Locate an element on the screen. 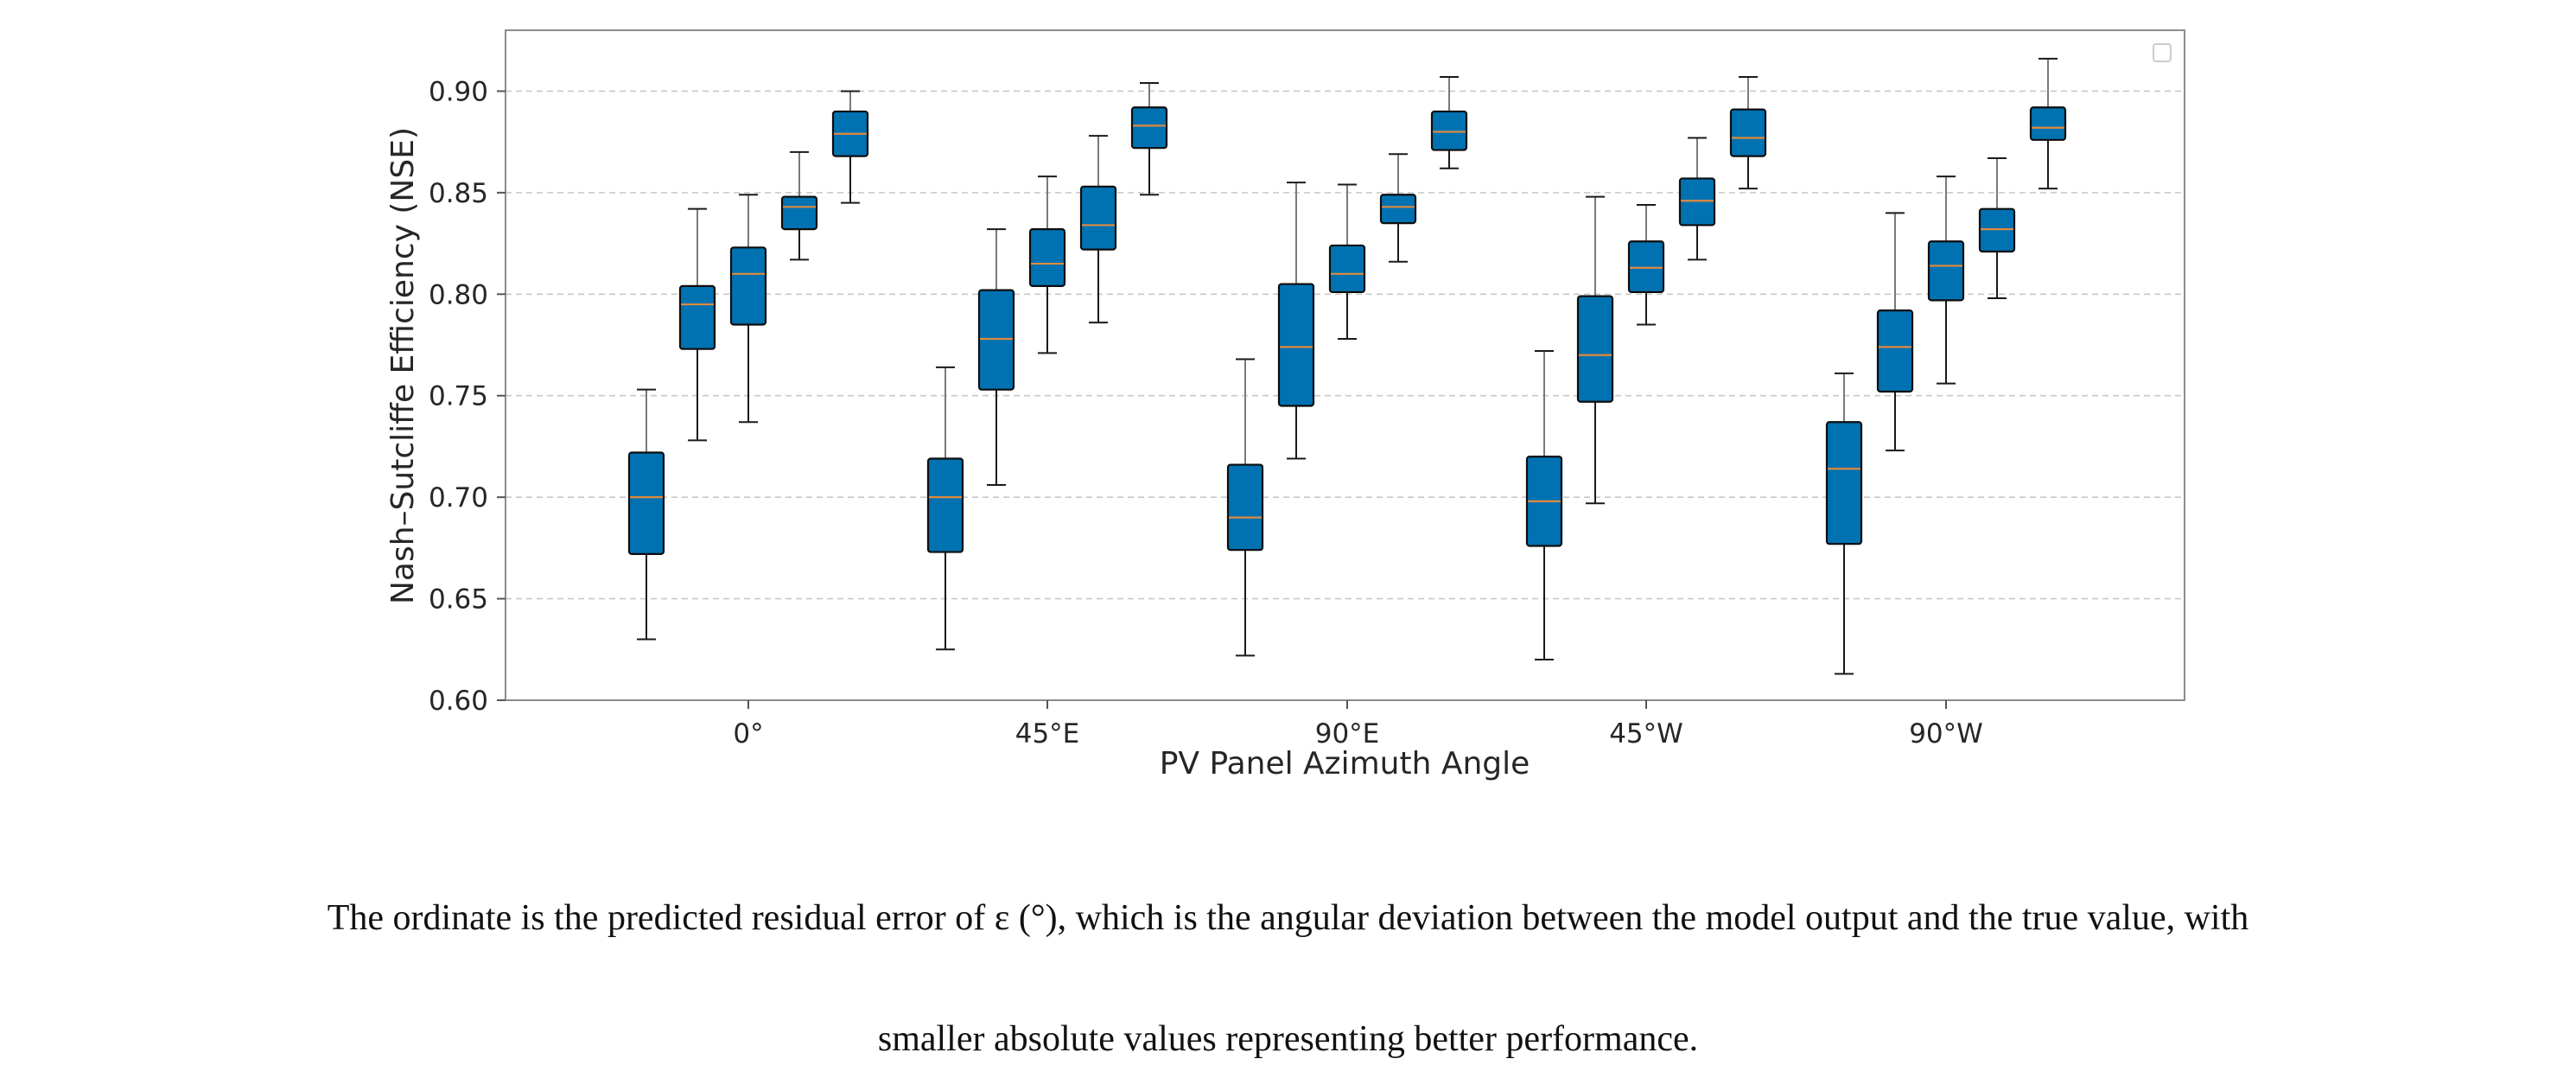 This screenshot has width=2576, height=1078. x-tick-label: 45°E is located at coordinates (1048, 733).